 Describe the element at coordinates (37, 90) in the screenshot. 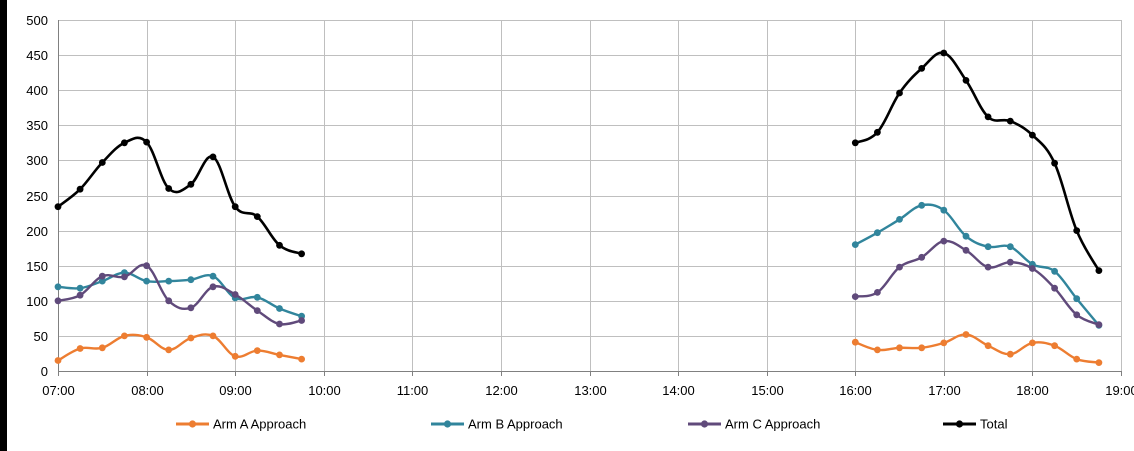

I see `y-tick-label: 400` at that location.